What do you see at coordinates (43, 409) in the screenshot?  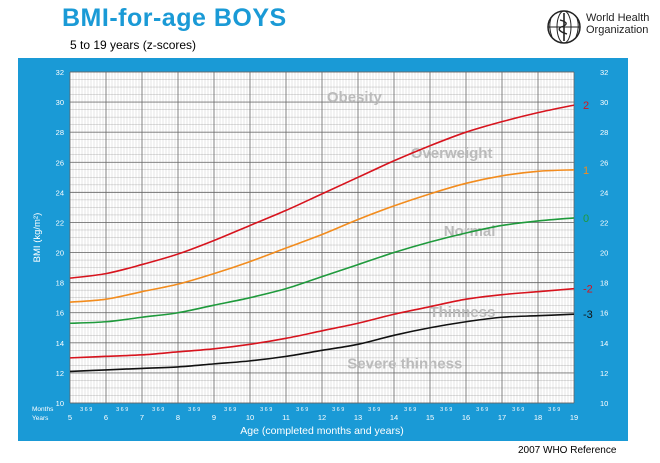 I see `months-row-label: Months` at bounding box center [43, 409].